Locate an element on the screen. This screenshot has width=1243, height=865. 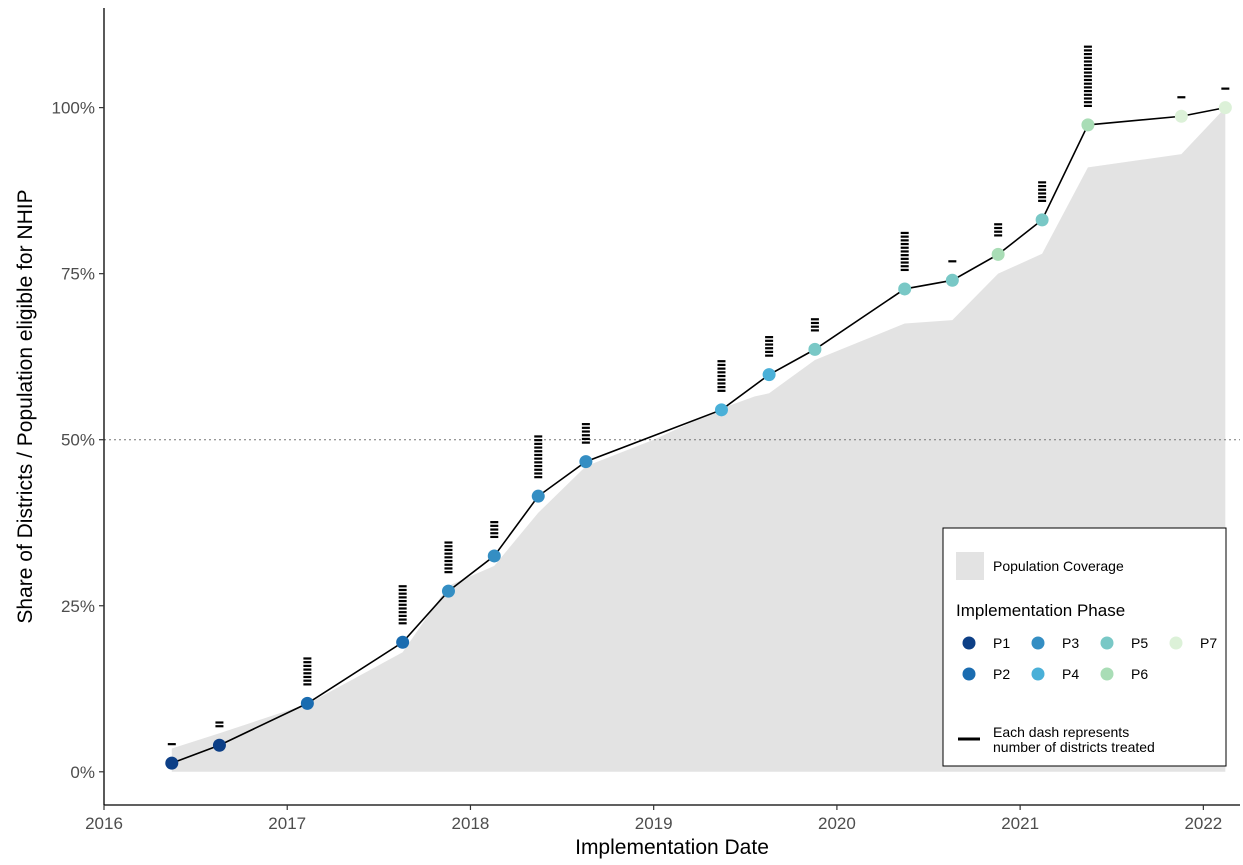
legend-phase-label: P2 is located at coordinates (1001, 674).